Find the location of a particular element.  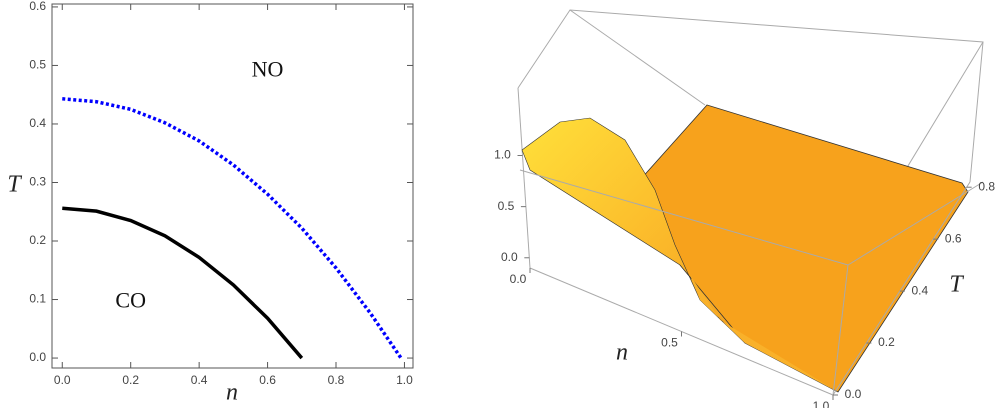

region-label: CO is located at coordinates (130, 300).